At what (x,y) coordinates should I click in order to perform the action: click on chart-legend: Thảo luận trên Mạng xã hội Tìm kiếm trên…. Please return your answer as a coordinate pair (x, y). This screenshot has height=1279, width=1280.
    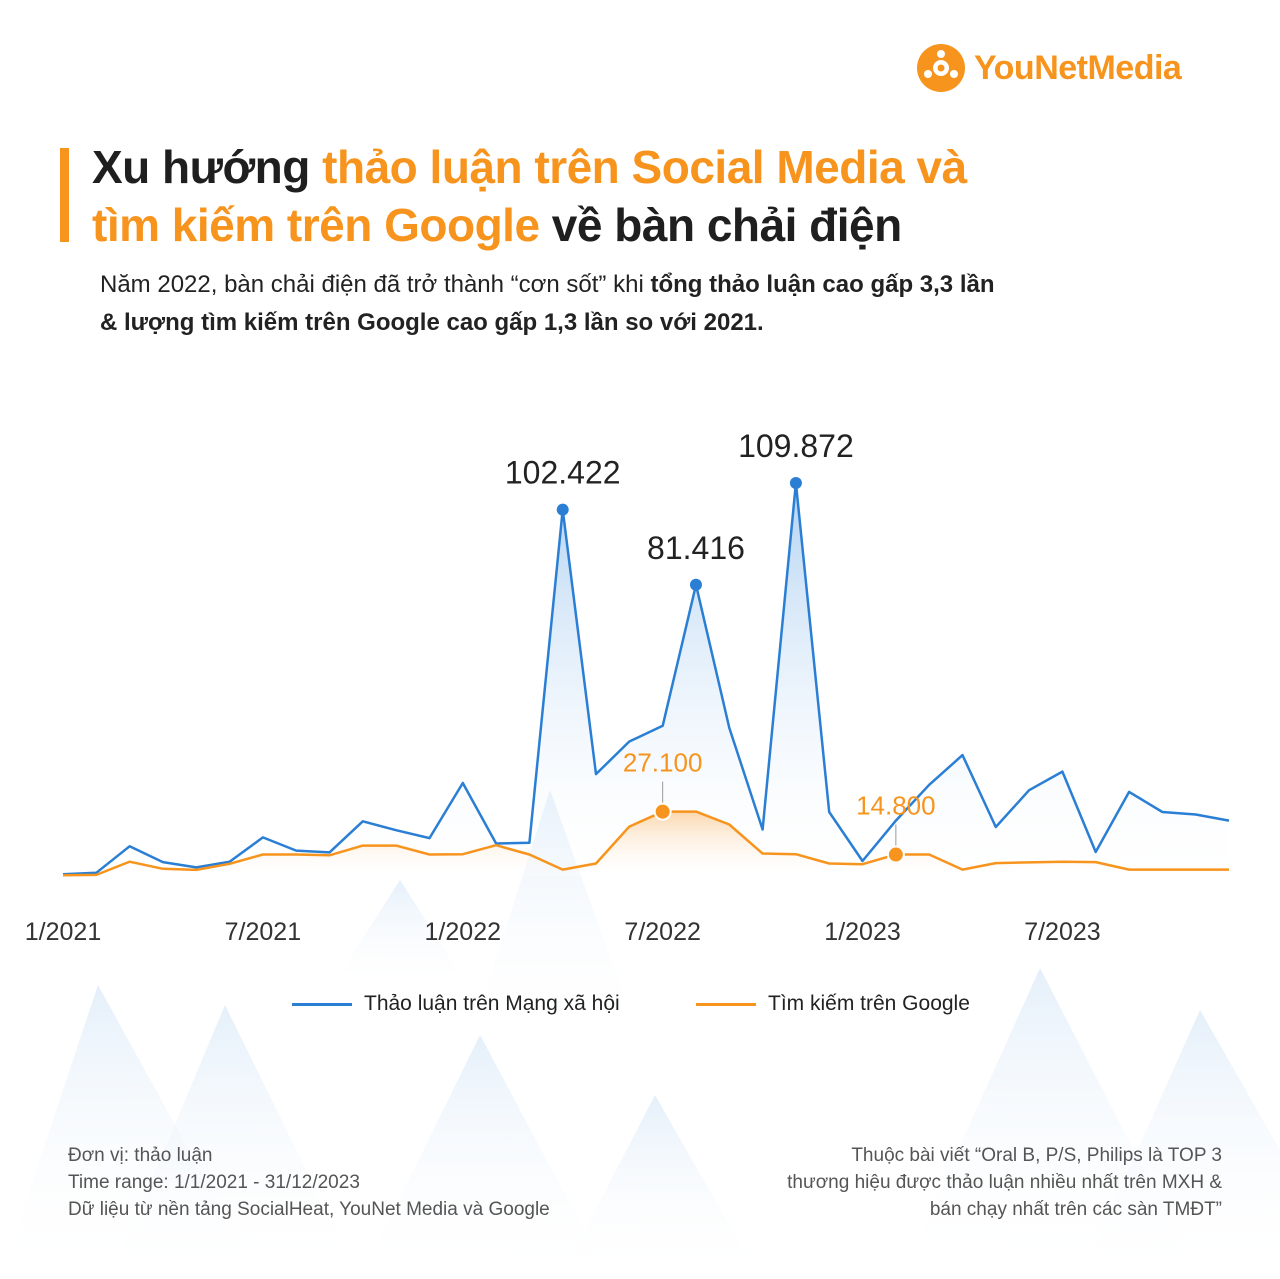
    Looking at the image, I should click on (640, 1009).